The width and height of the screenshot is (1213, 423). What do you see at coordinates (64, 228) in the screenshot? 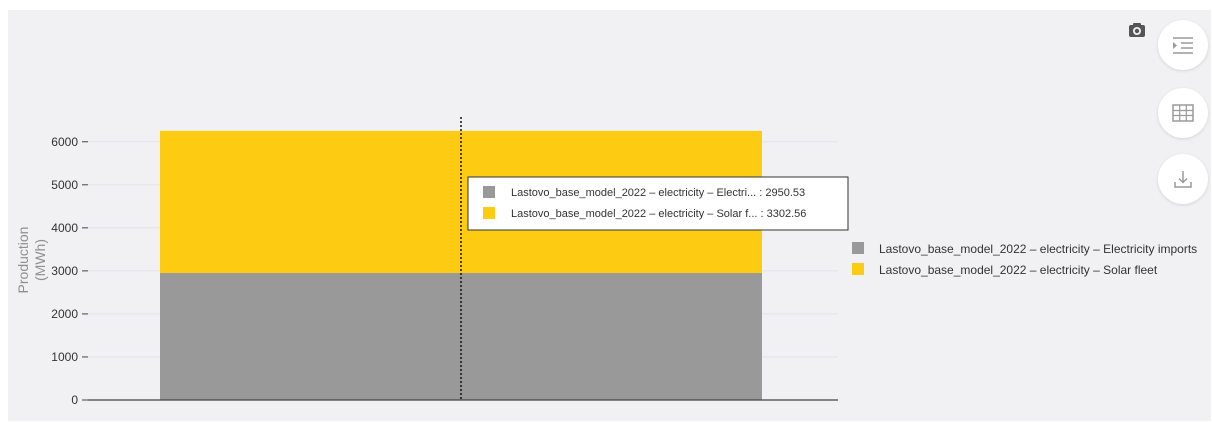
I see `y-tick-label: 4000` at bounding box center [64, 228].